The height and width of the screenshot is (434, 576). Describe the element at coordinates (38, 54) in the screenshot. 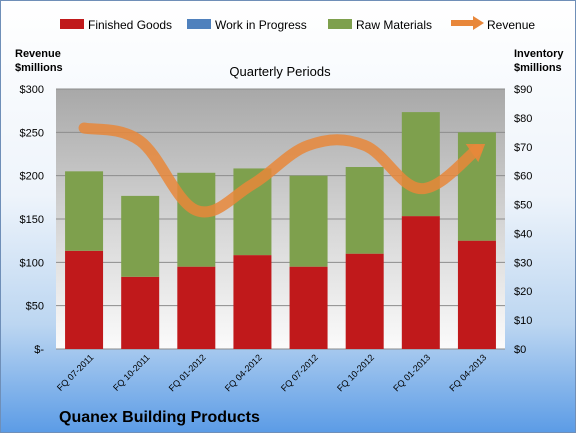

I see `left-axis-title-line1: Revenue` at that location.